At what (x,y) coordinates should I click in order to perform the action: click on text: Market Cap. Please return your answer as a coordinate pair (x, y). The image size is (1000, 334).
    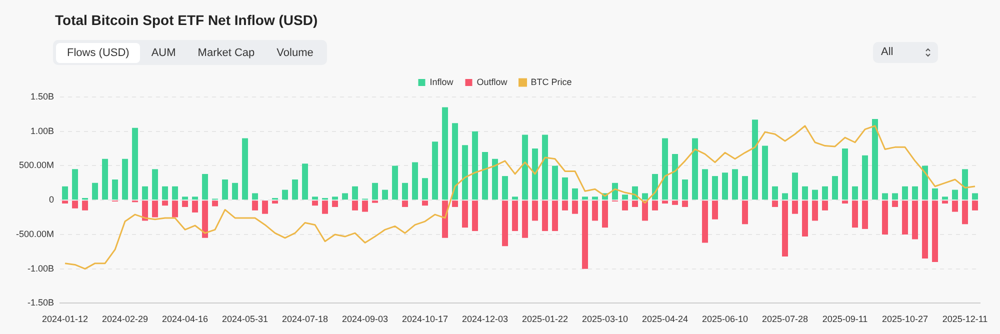
    Looking at the image, I should click on (226, 53).